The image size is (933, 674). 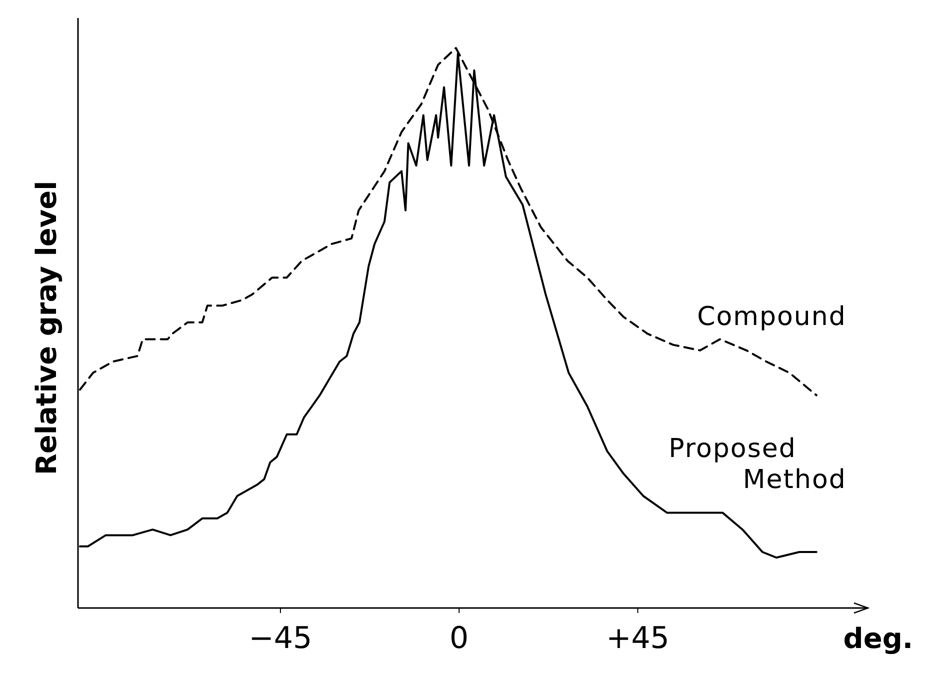 What do you see at coordinates (280, 638) in the screenshot?
I see `x-tick-label: −45` at bounding box center [280, 638].